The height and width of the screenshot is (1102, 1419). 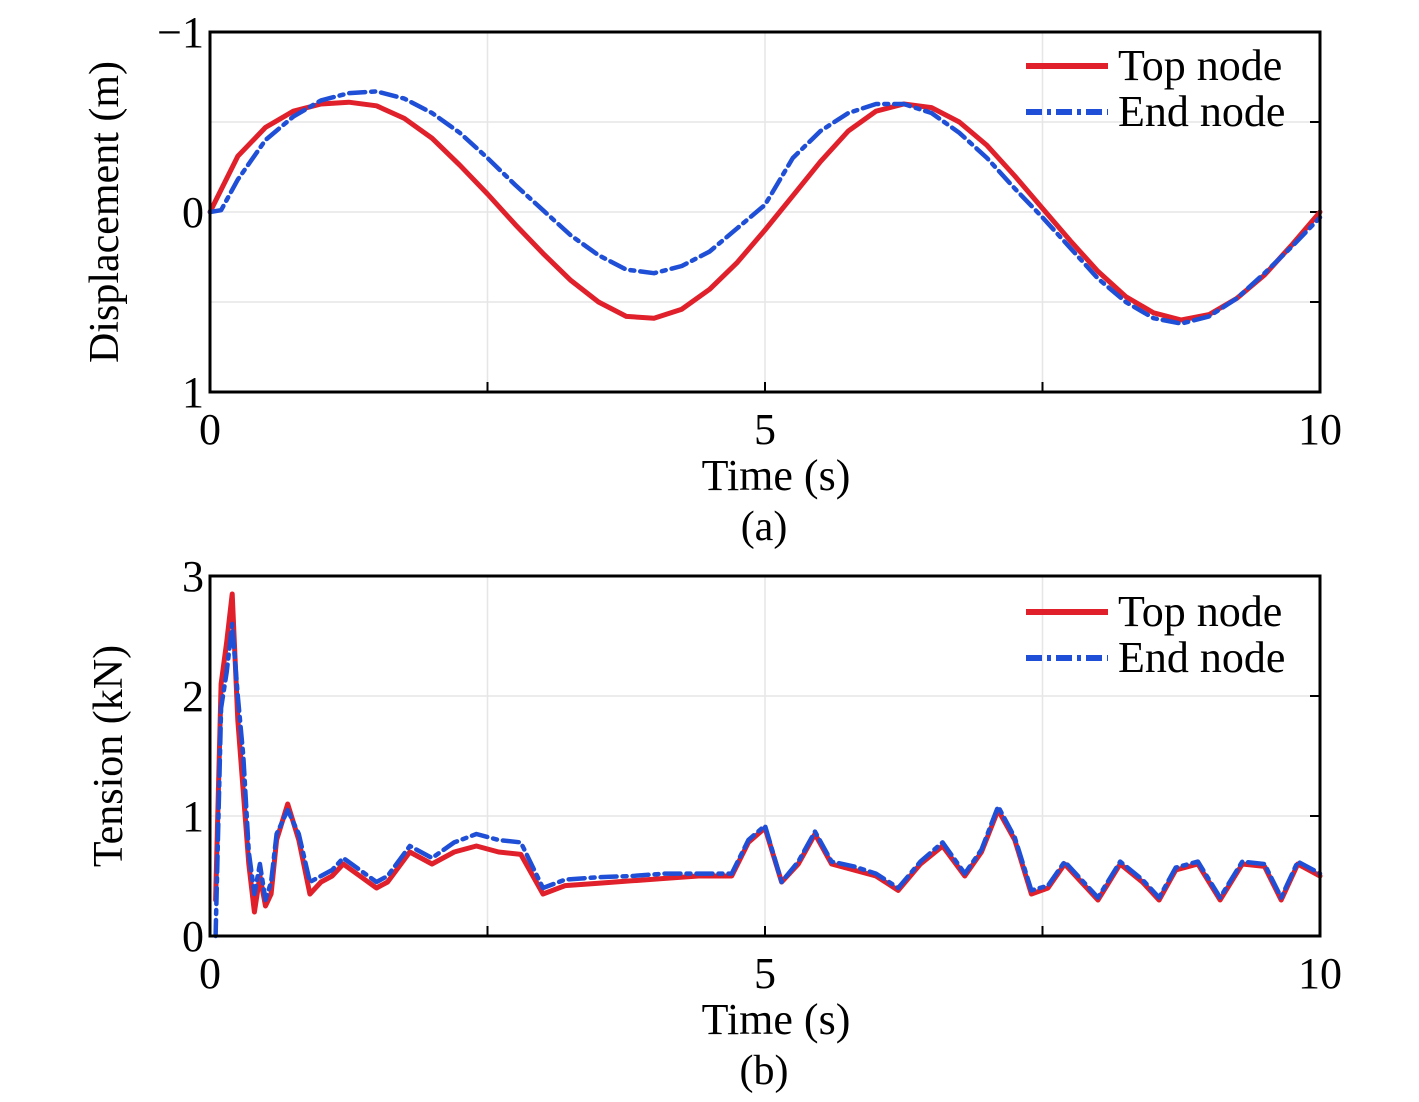 I want to click on panel-label-a: (a), so click(x=764, y=527).